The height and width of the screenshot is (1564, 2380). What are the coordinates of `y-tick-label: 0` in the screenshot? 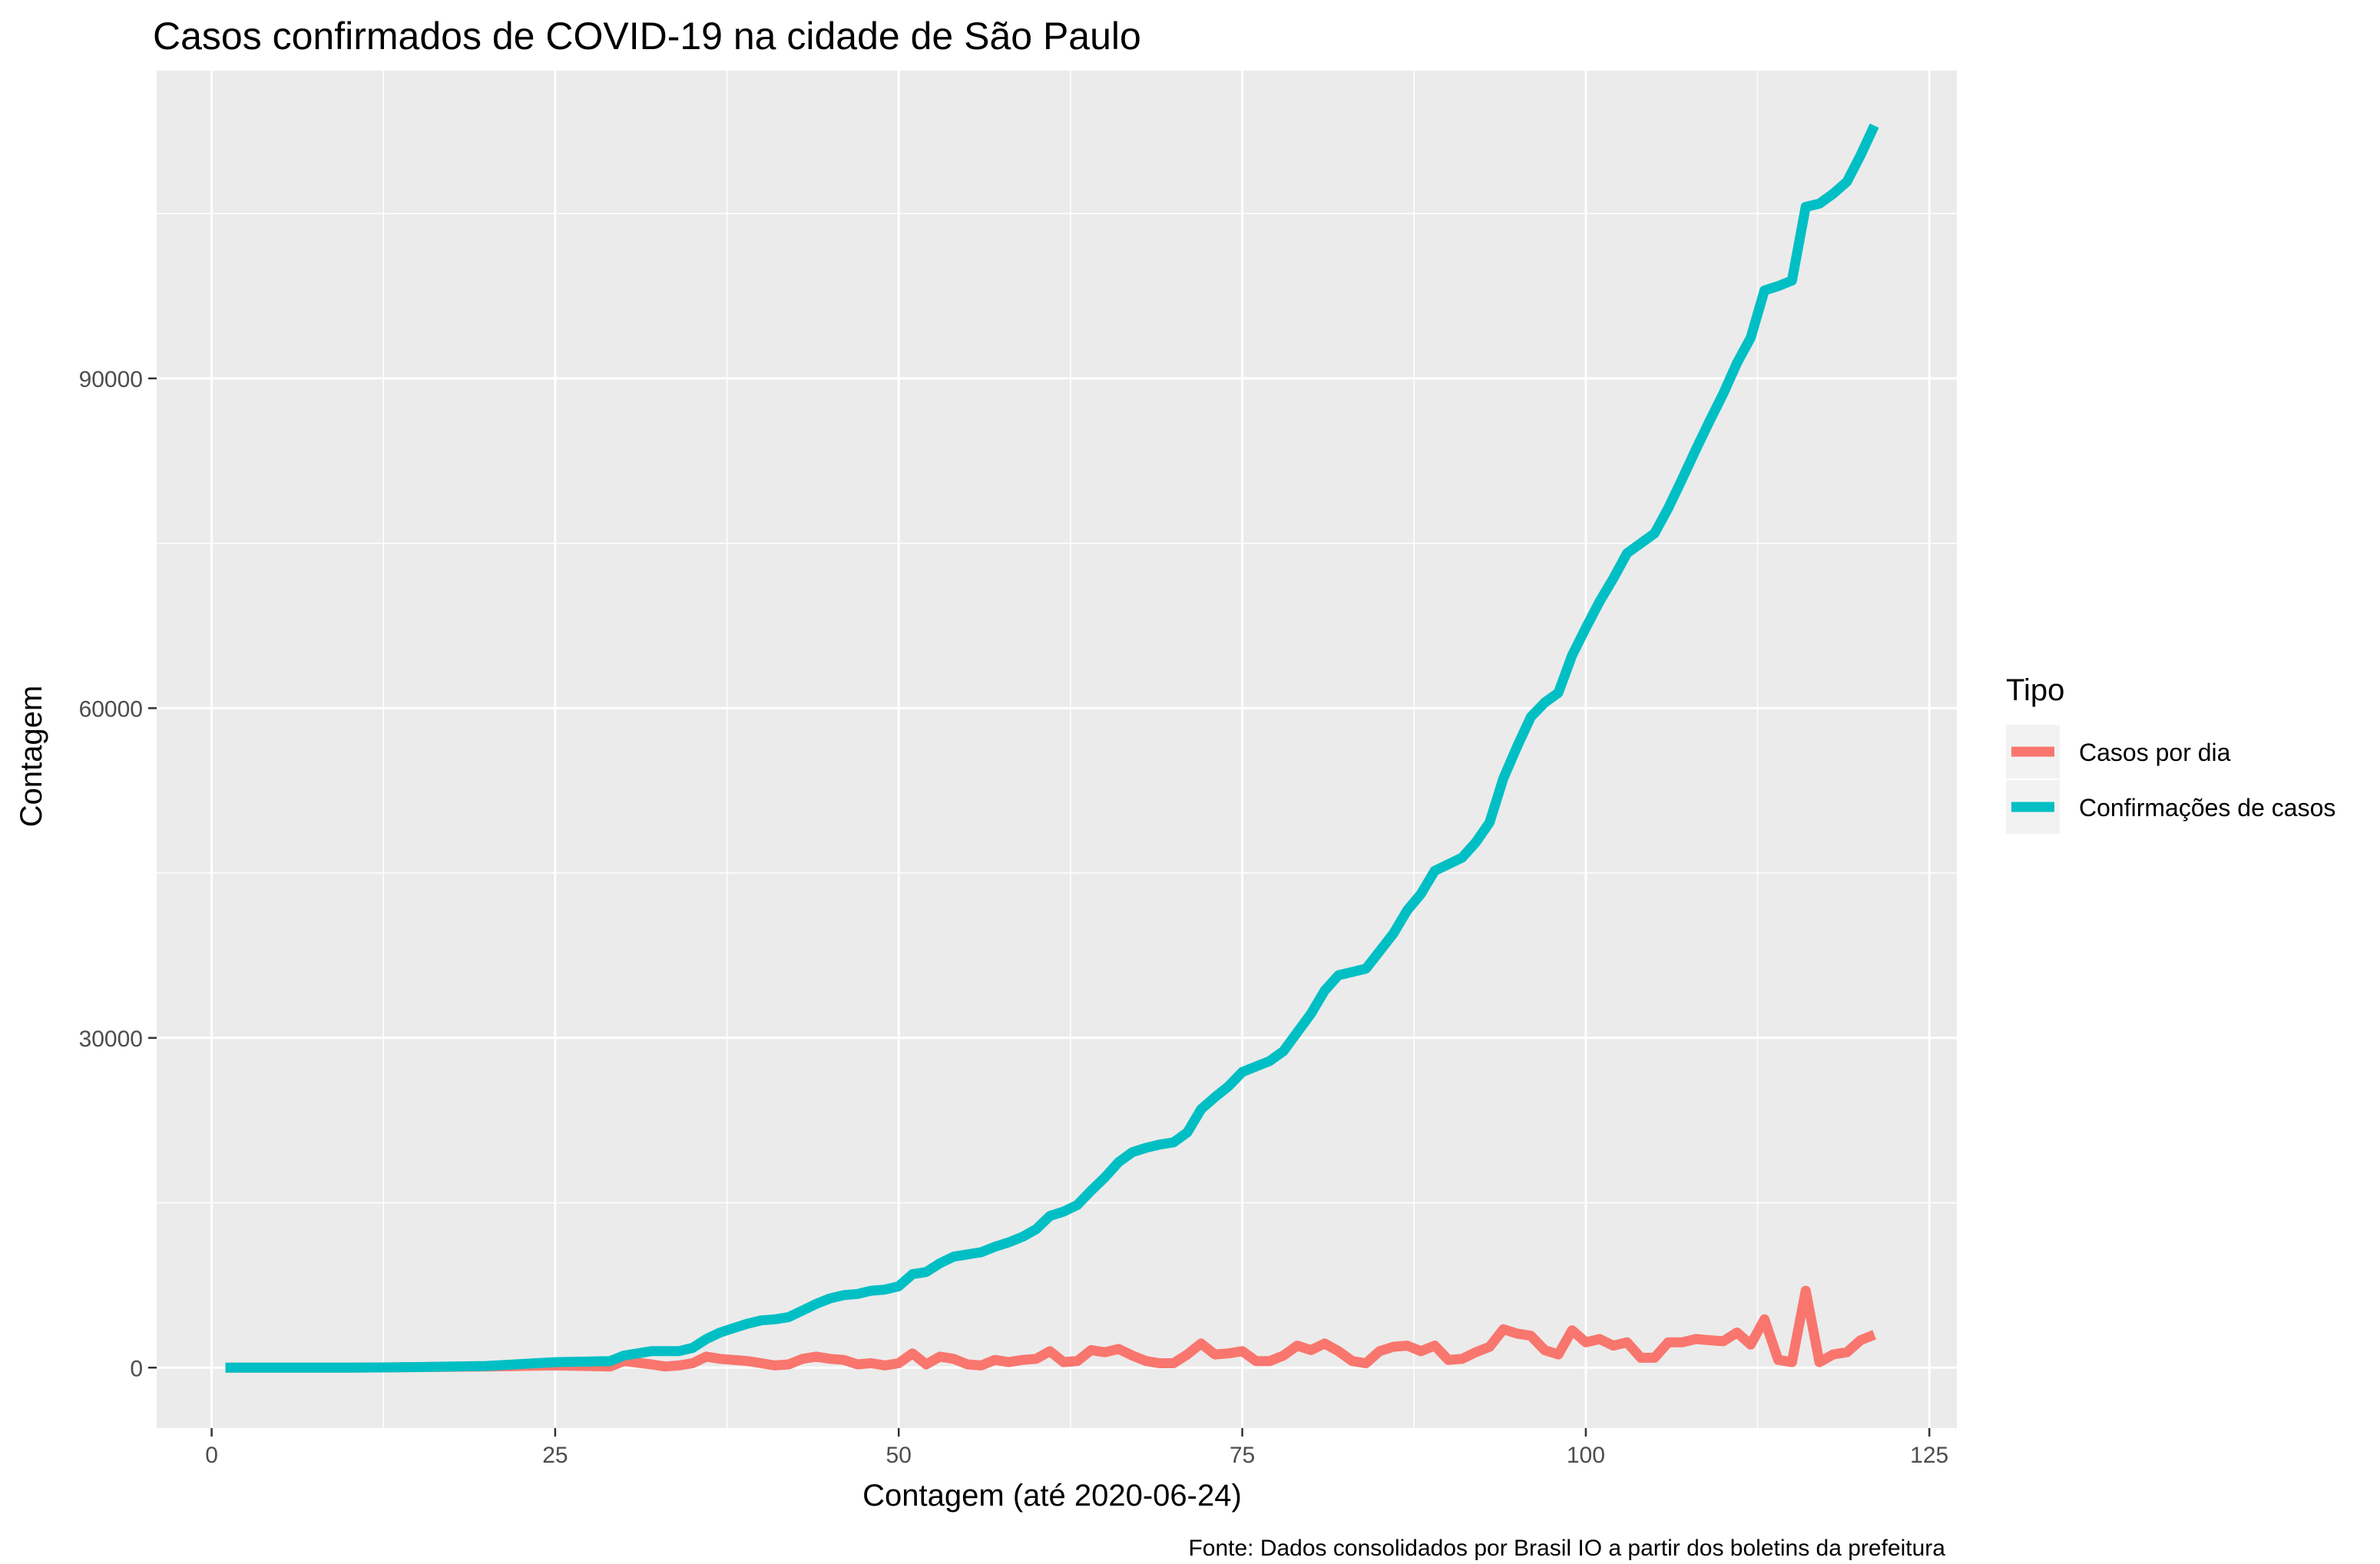 It's located at (136, 1368).